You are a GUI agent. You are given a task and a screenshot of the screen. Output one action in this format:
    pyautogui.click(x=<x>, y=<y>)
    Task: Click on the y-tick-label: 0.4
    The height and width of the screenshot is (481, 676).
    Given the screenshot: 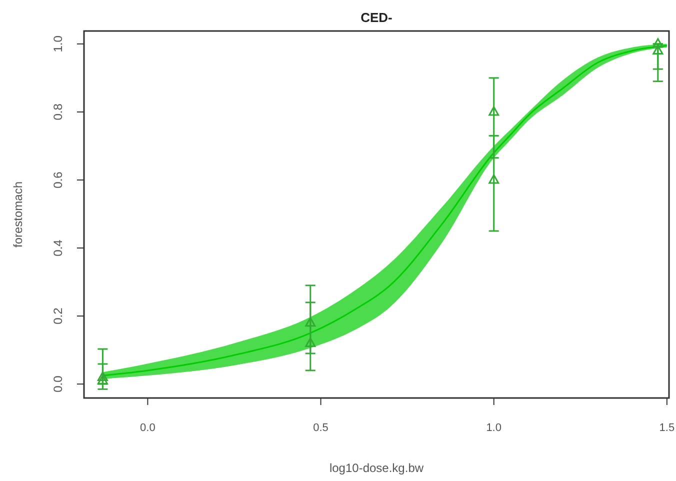 What is the action you would take?
    pyautogui.click(x=58, y=247)
    